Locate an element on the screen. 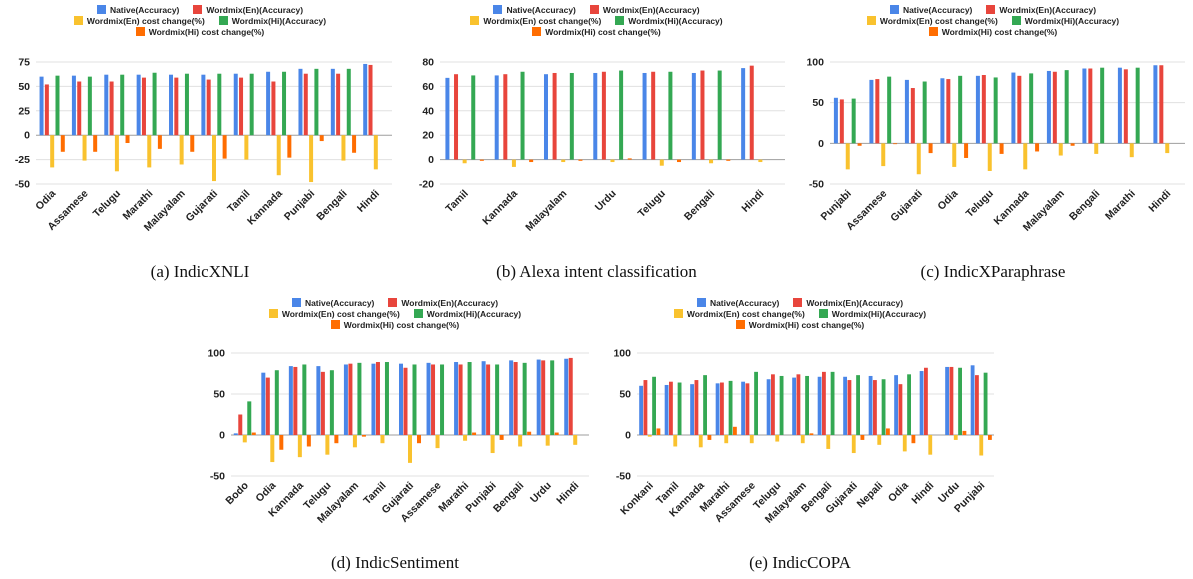  legend-item-wordmix-en: Wordmix(En)(Accuracy) is located at coordinates (1041, 10).